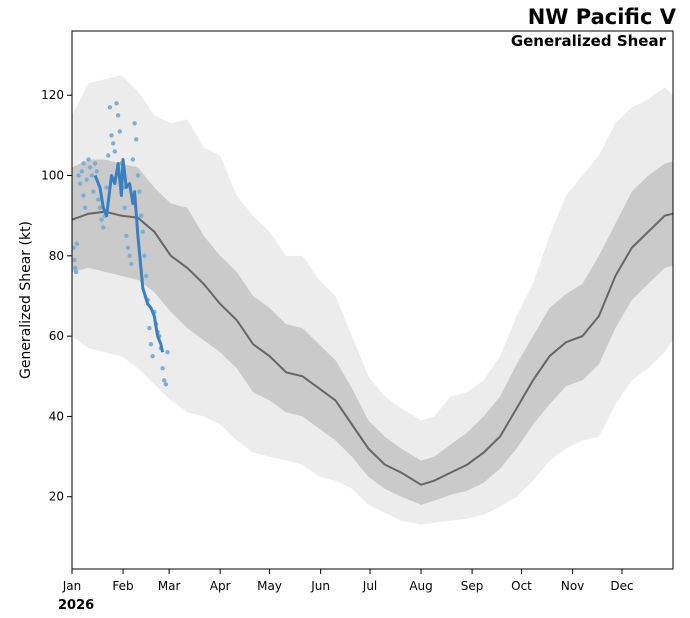 The height and width of the screenshot is (618, 690). I want to click on x-tick-label-may: May, so click(269, 586).